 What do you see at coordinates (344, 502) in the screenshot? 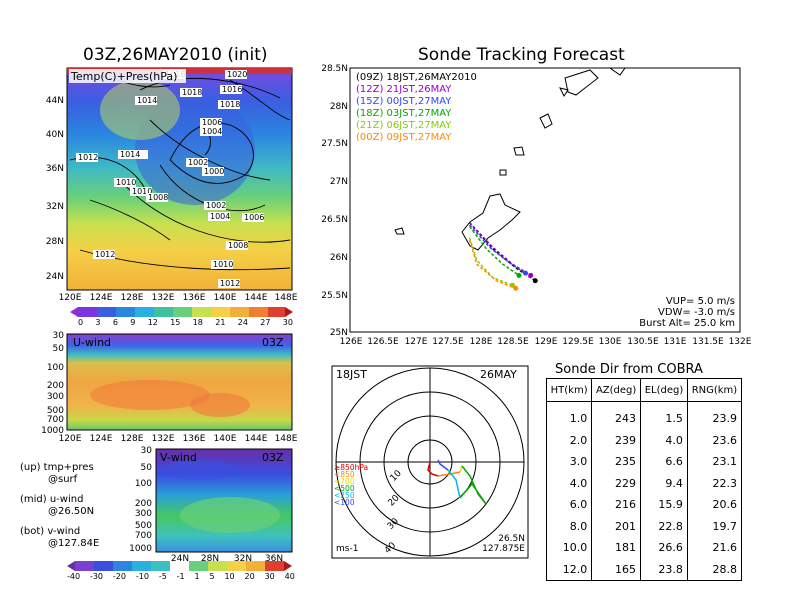
I see `polar-legend-entry: <100` at bounding box center [344, 502].